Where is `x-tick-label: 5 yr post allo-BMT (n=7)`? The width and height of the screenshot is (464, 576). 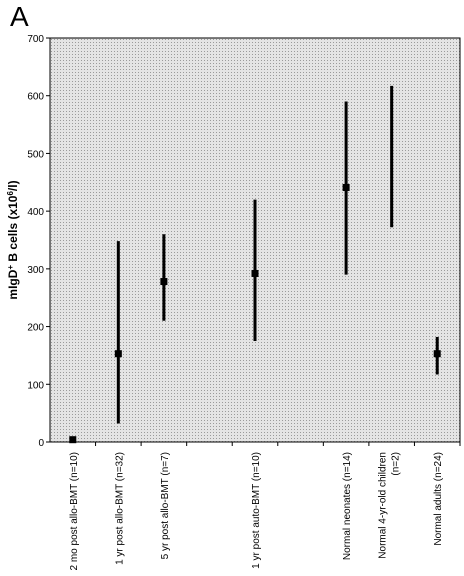 x-tick-label: 5 yr post allo-BMT (n=7) is located at coordinates (165, 505).